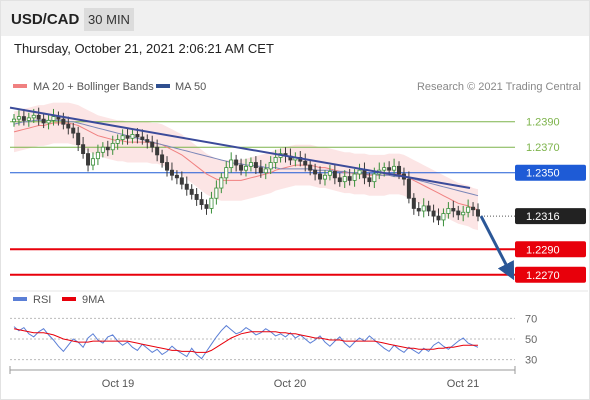 The image size is (590, 400). What do you see at coordinates (543, 148) in the screenshot?
I see `level-label-resistance: 1.2370` at bounding box center [543, 148].